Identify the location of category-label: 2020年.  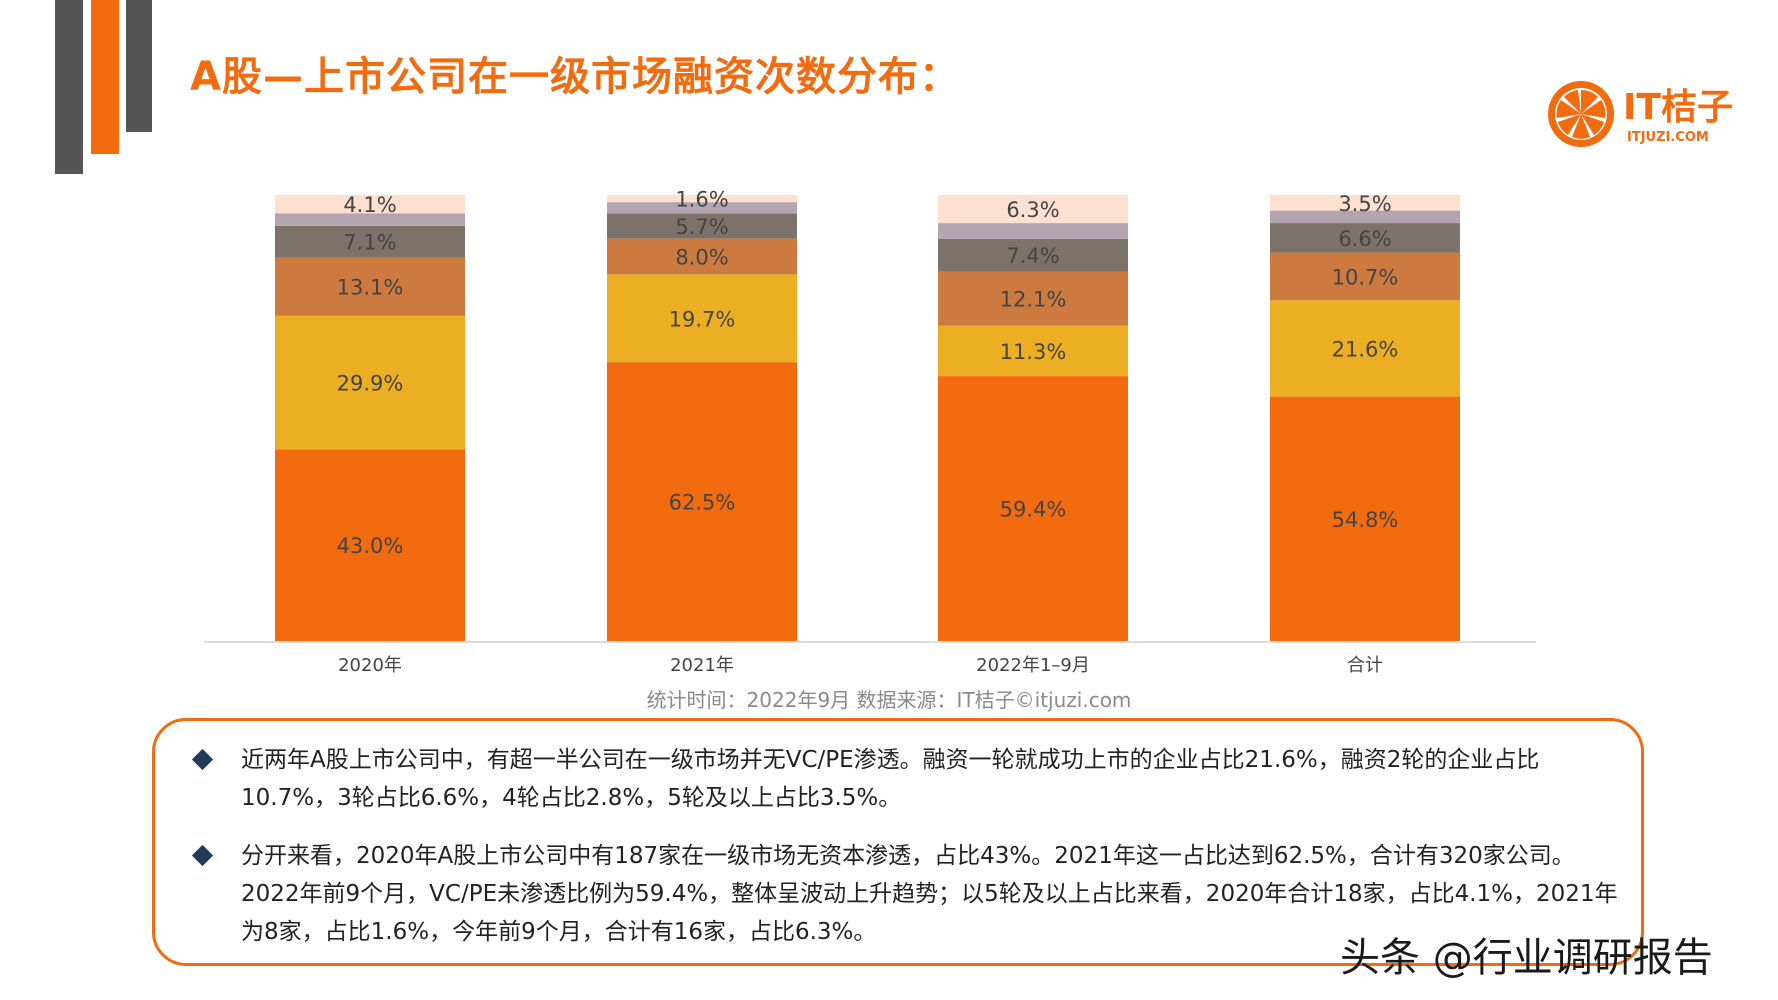
(370, 665).